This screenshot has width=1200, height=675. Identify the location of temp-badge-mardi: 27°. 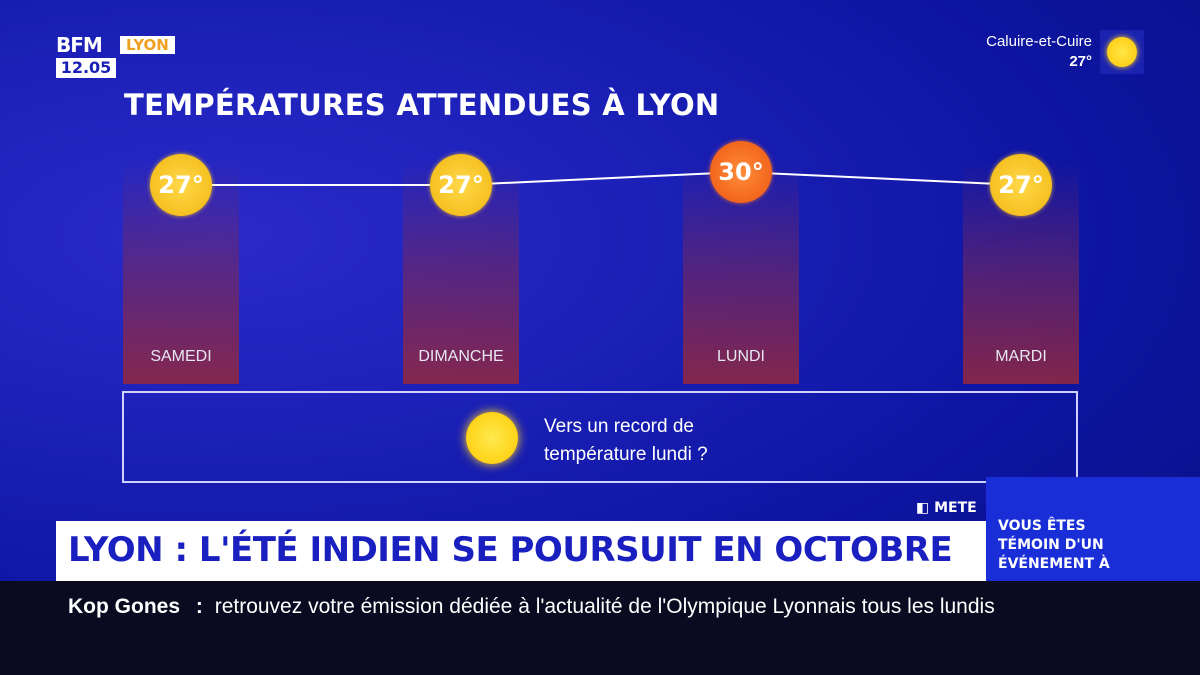
(1021, 185).